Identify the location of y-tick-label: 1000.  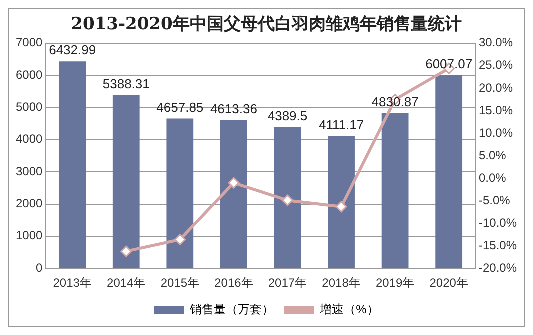
(30, 235).